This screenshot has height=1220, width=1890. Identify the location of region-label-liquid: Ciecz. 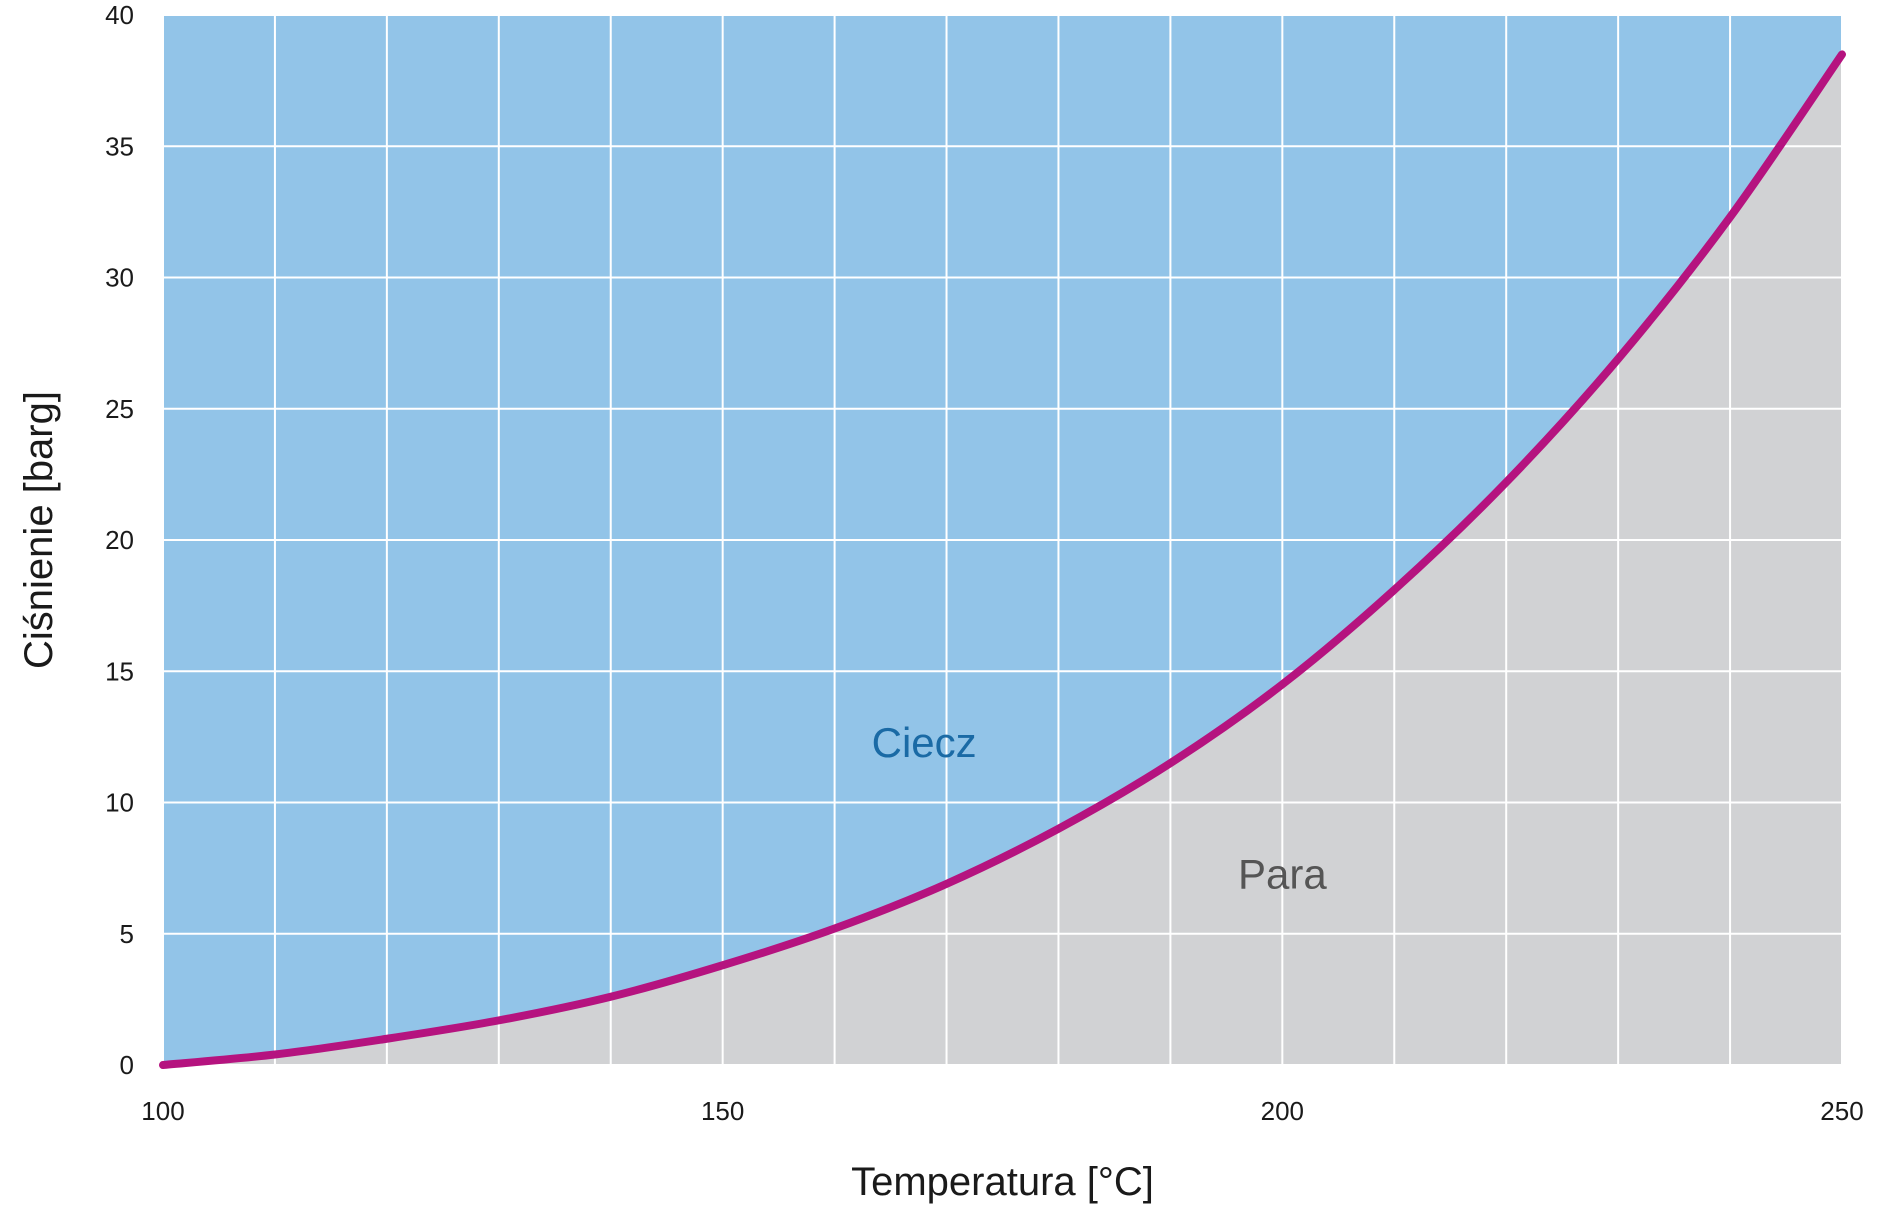
(924, 742).